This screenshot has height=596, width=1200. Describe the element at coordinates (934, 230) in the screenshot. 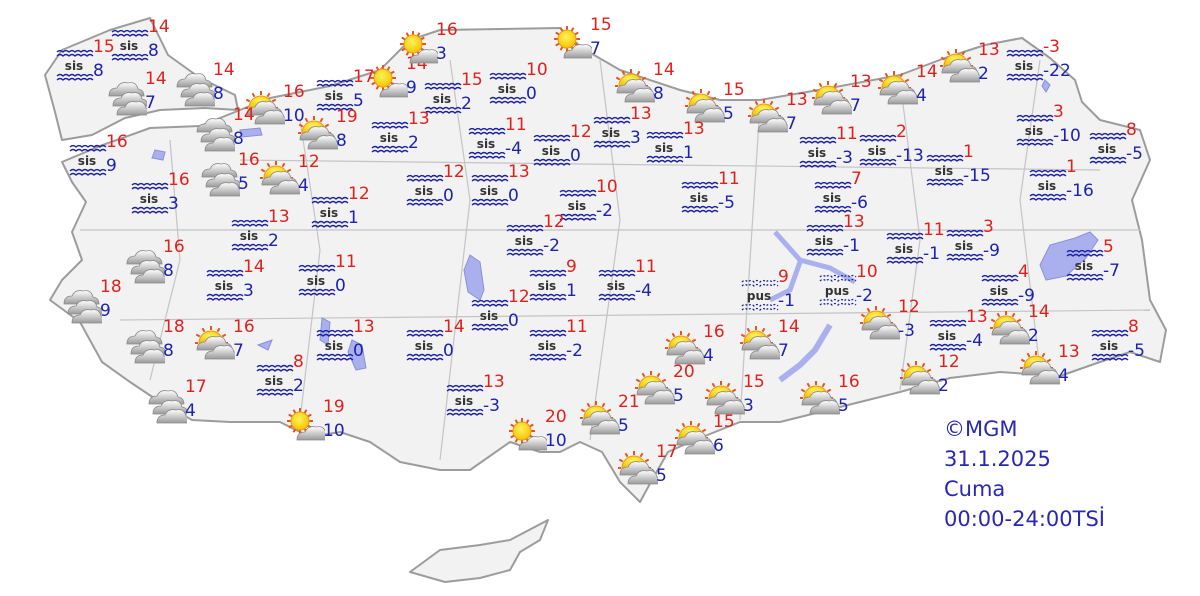

I see `max-temp: 11` at that location.